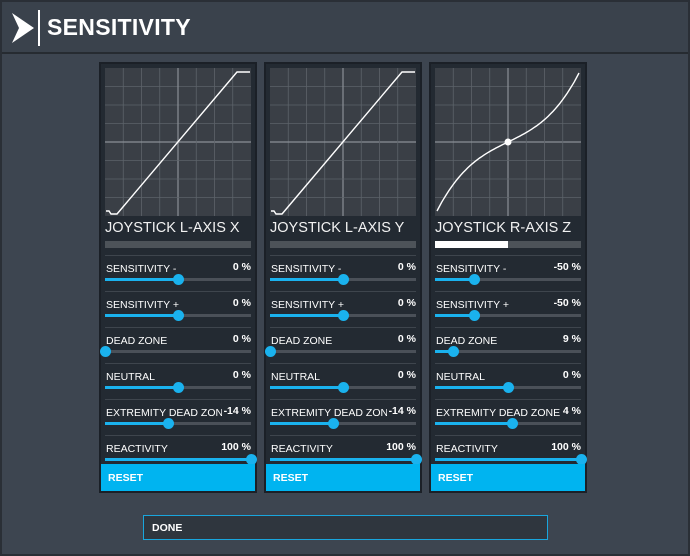  What do you see at coordinates (503, 228) in the screenshot?
I see `axis-name: JOYSTICK R-AXIS Z` at bounding box center [503, 228].